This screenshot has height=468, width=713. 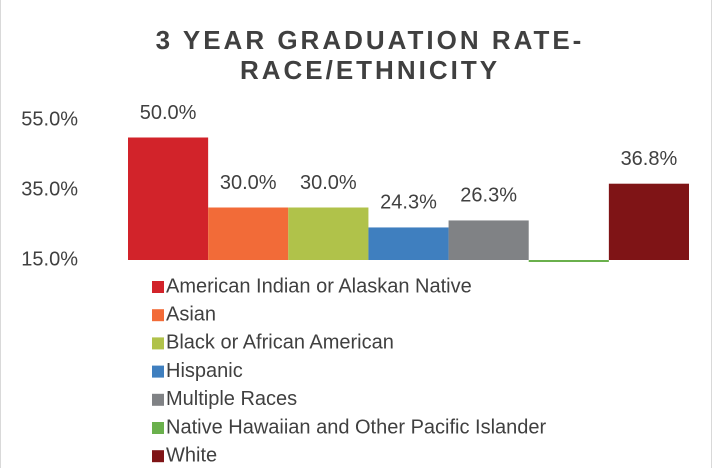 What do you see at coordinates (370, 70) in the screenshot?
I see `chart-title: RACE/ETHNICITY` at bounding box center [370, 70].